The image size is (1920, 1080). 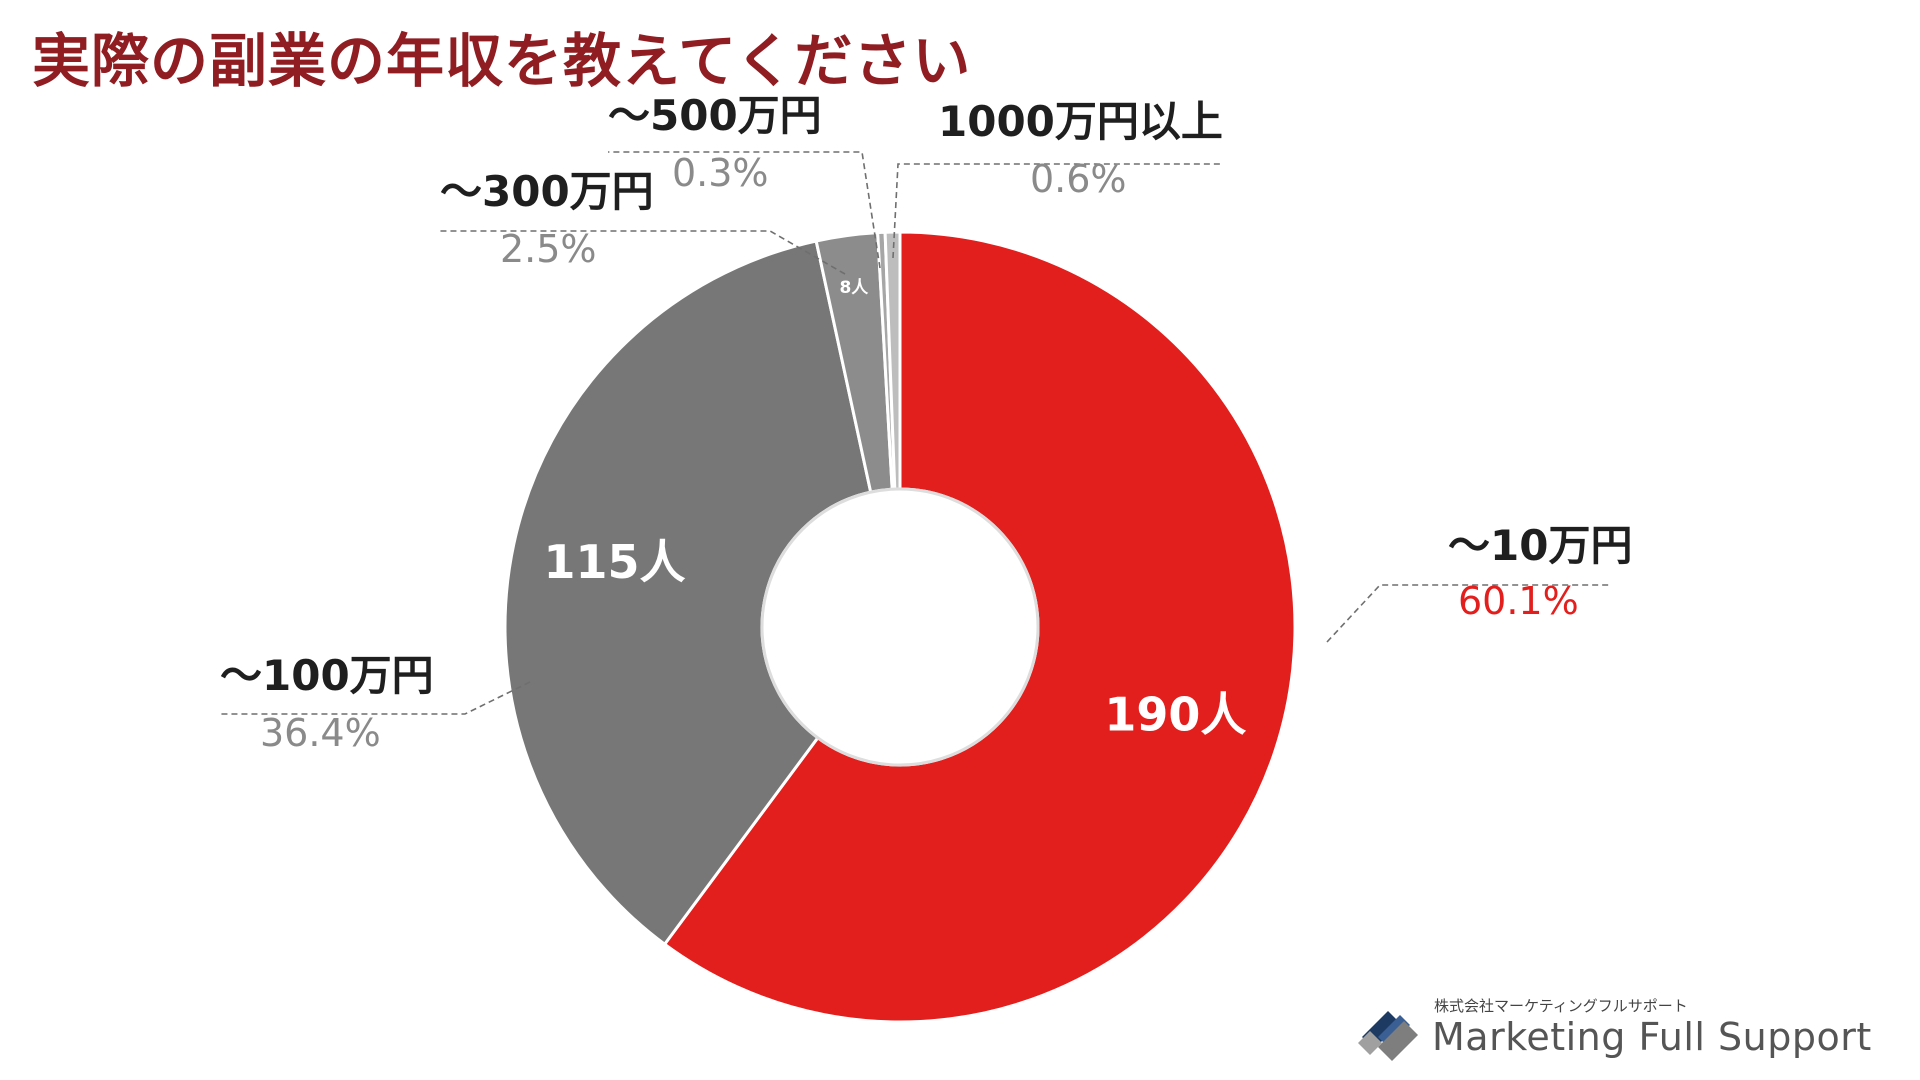 What do you see at coordinates (720, 173) in the screenshot?
I see `percent-label: 0.3%` at bounding box center [720, 173].